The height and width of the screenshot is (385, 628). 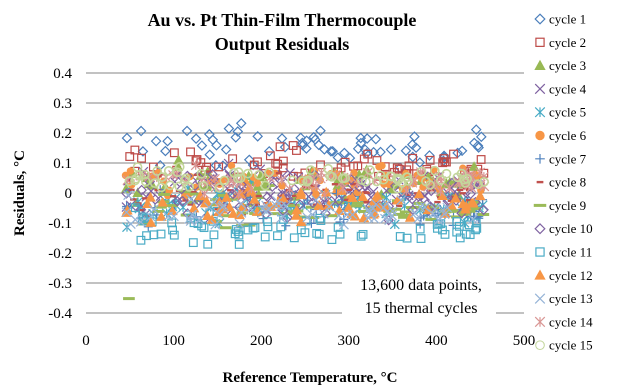 I want to click on legend-item: cycle 7, so click(x=561, y=158).